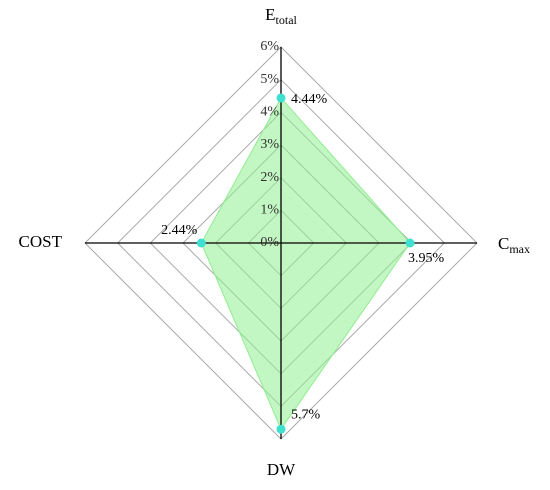 The width and height of the screenshot is (550, 490). Describe the element at coordinates (269, 112) in the screenshot. I see `tick-label: 4%` at that location.